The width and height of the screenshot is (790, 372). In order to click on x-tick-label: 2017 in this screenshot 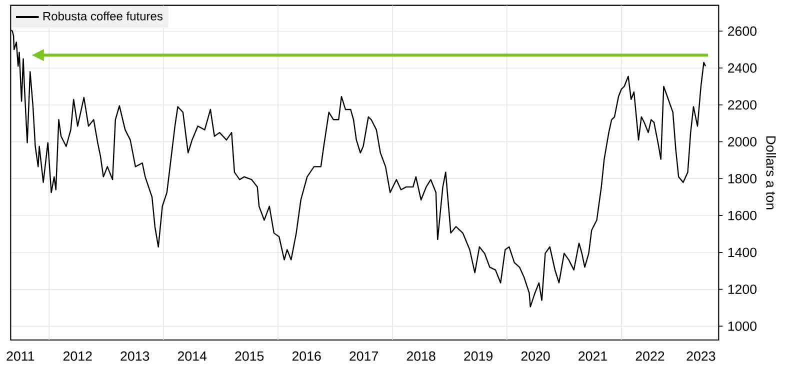, I will do `click(364, 356)`.